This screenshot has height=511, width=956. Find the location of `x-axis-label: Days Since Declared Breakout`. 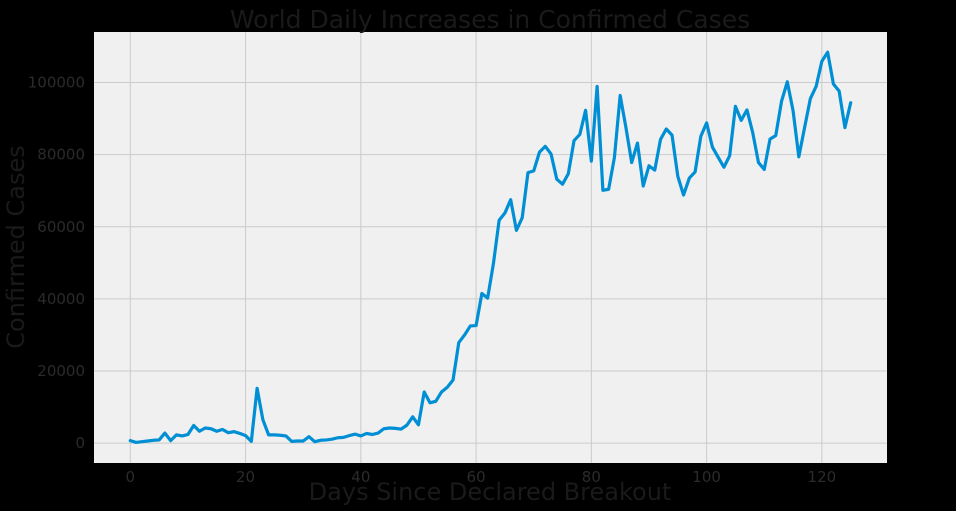

x-axis-label: Days Since Declared Breakout is located at coordinates (490, 492).